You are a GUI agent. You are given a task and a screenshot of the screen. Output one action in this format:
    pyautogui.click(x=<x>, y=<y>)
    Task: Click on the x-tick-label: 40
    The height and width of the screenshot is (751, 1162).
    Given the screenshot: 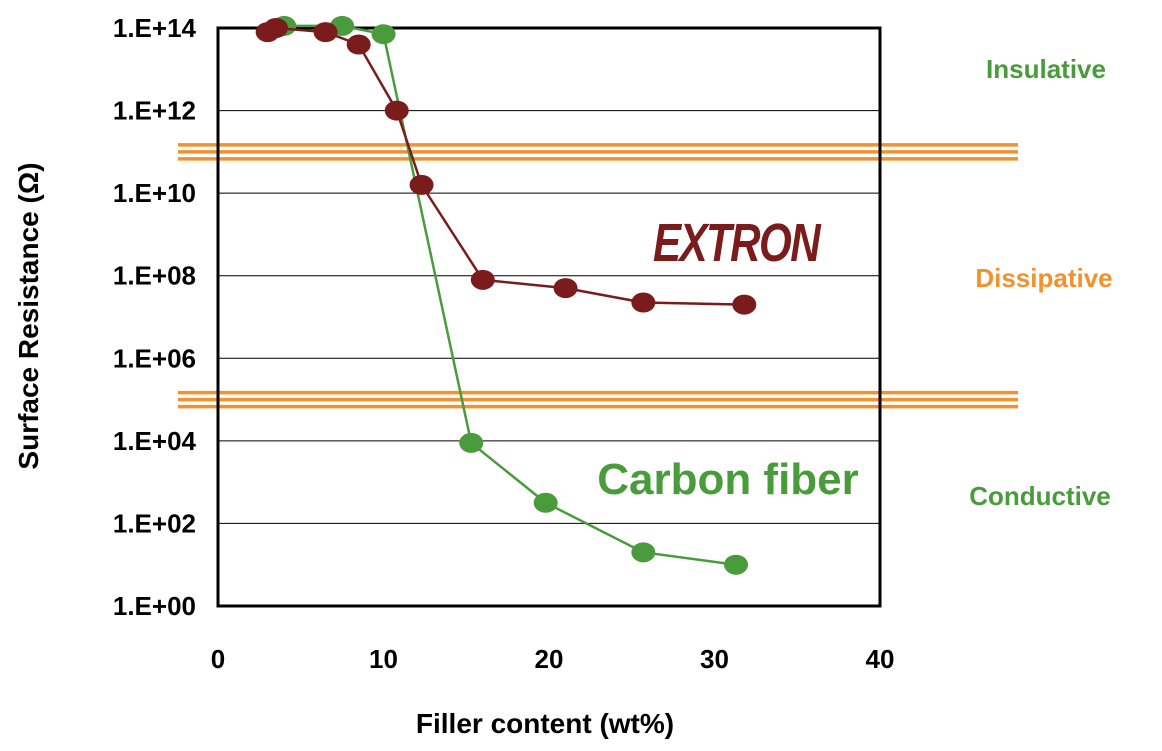 What is the action you would take?
    pyautogui.click(x=880, y=659)
    